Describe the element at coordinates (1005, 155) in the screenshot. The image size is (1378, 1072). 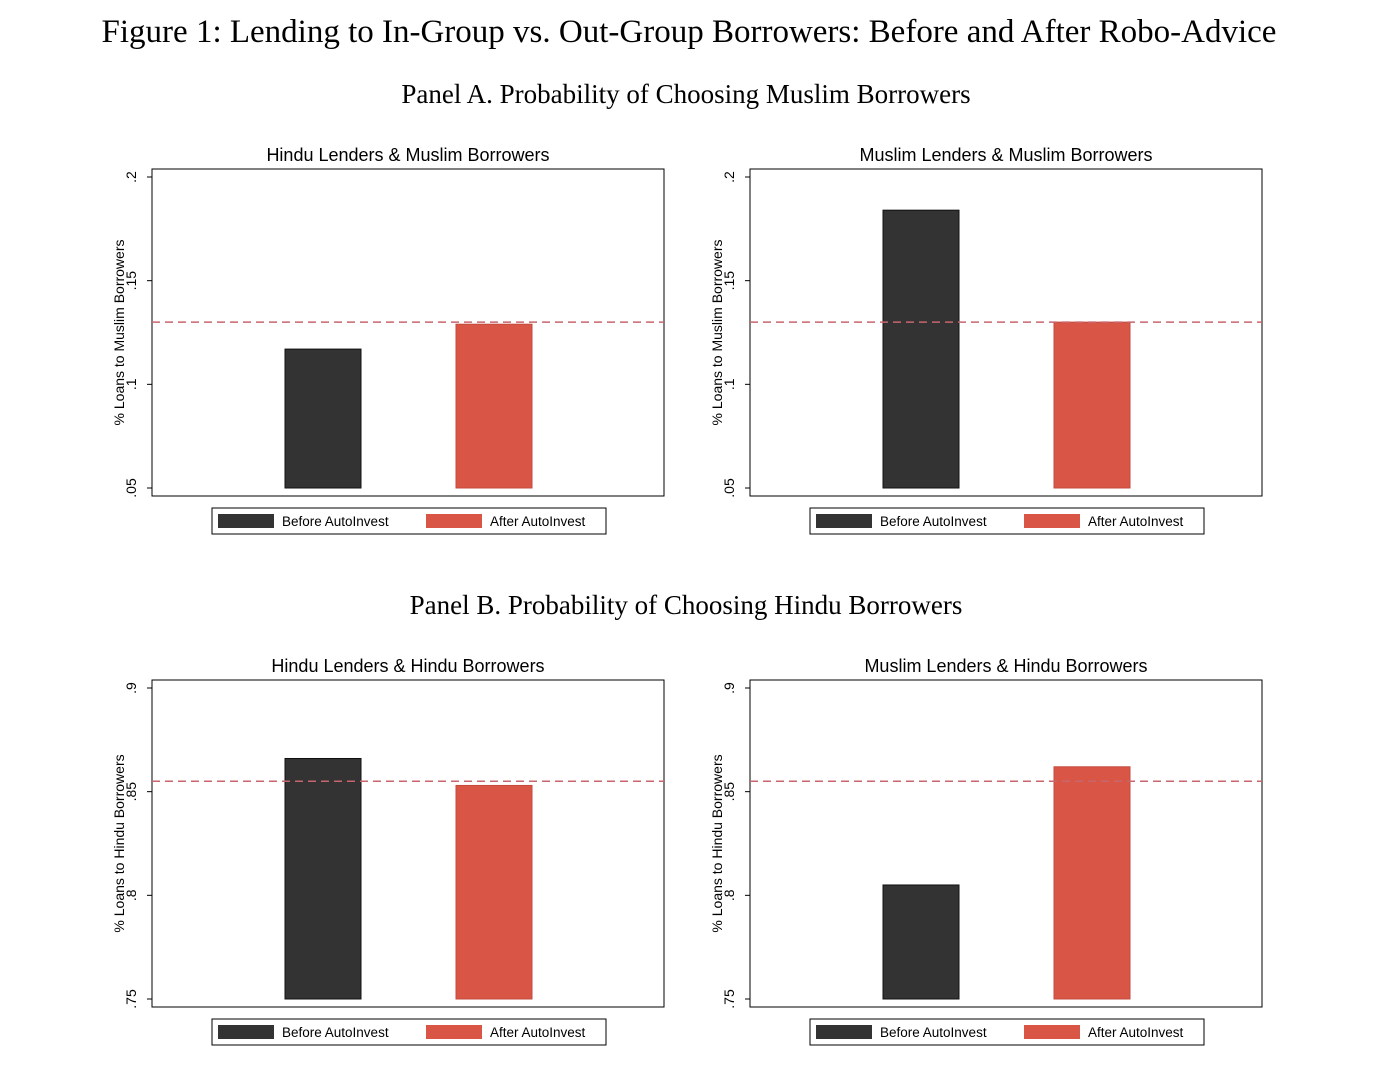
I see `chart-title: Muslim Lenders & Muslim Borrowers` at that location.